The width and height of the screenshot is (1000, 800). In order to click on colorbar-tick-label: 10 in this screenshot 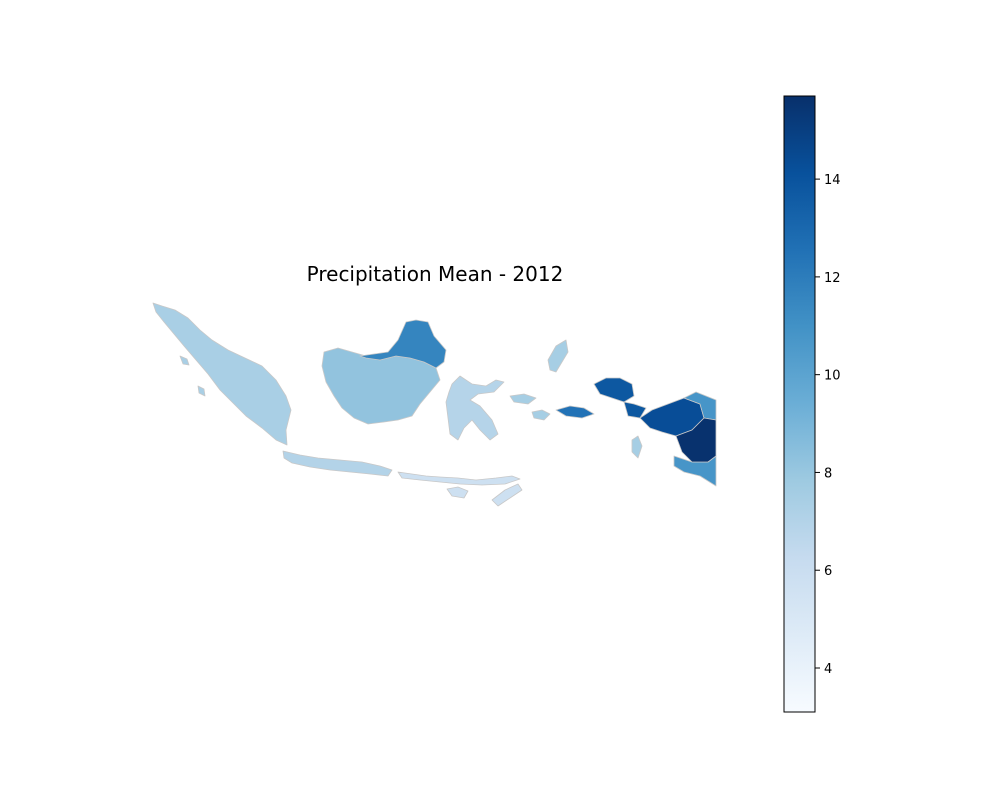, I will do `click(832, 376)`.